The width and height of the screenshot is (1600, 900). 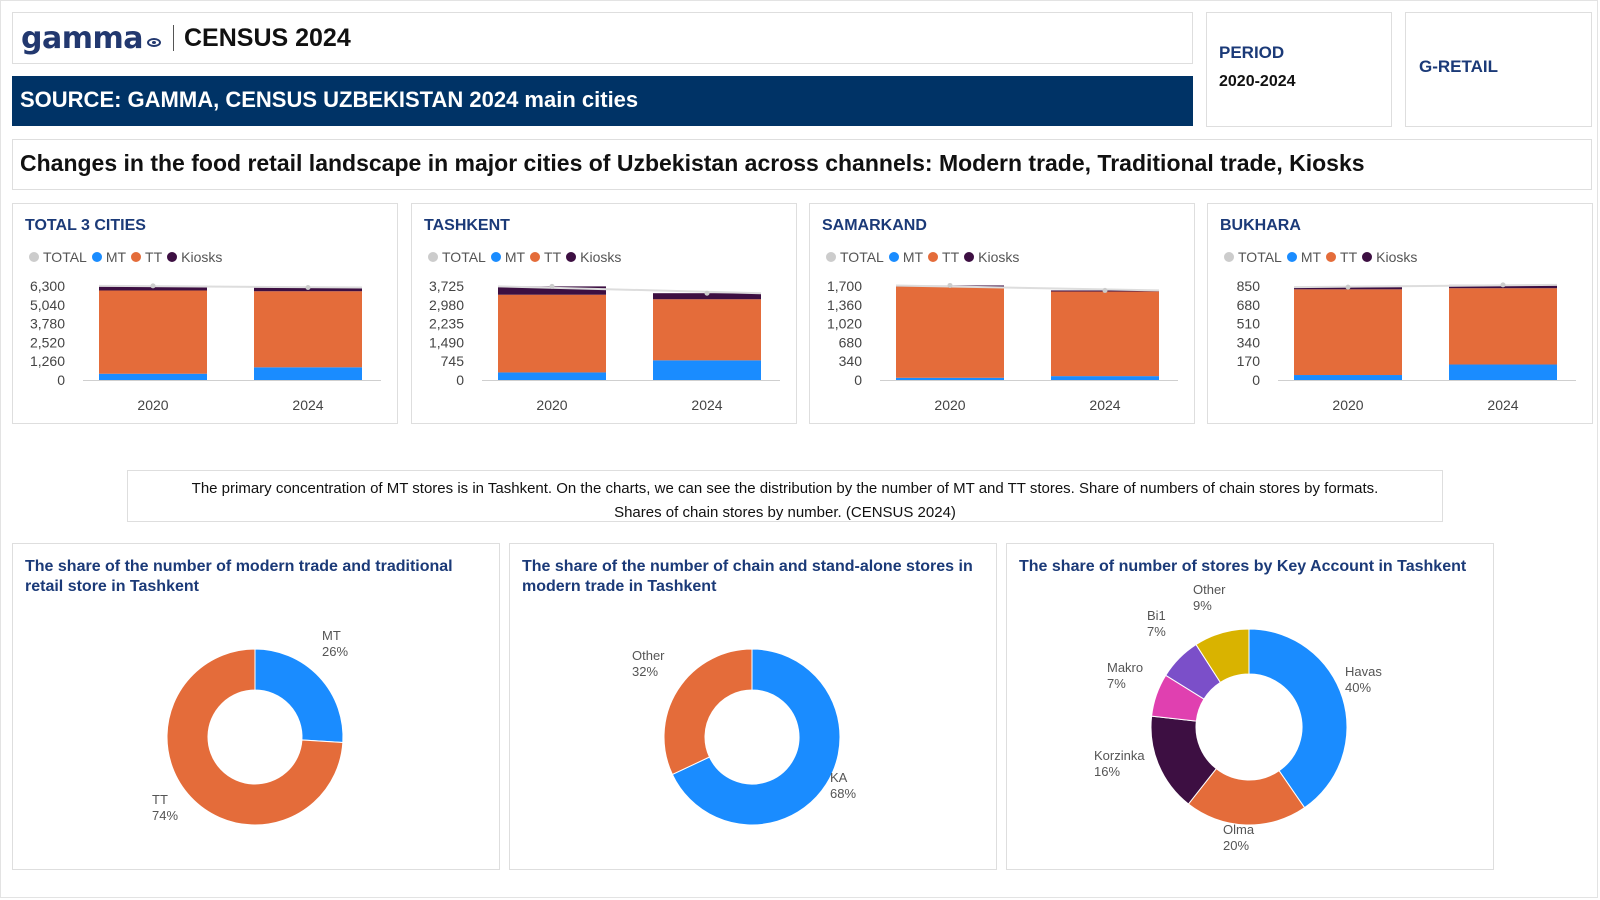 What do you see at coordinates (299, 696) in the screenshot?
I see `donut-slice-mt` at bounding box center [299, 696].